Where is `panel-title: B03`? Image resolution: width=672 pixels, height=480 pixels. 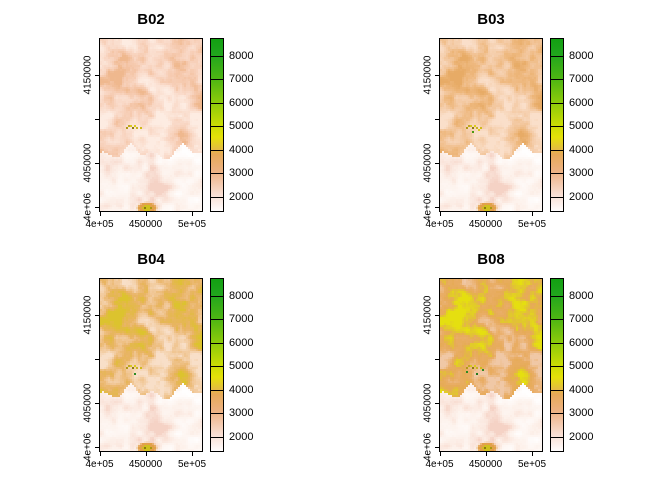
panel-title: B03 is located at coordinates (491, 19).